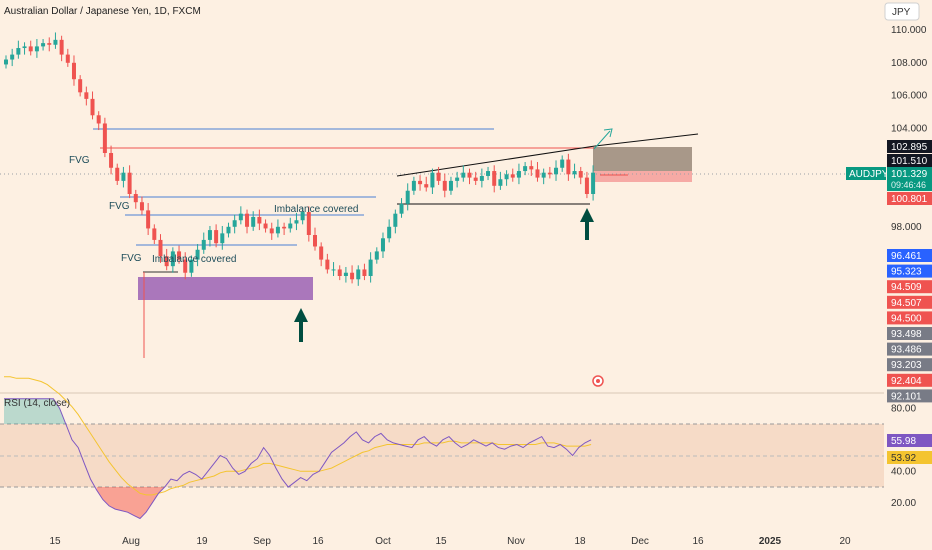 This screenshot has height=550, width=932. What do you see at coordinates (906, 227) in the screenshot?
I see `price-tick-label: 98.000` at bounding box center [906, 227].